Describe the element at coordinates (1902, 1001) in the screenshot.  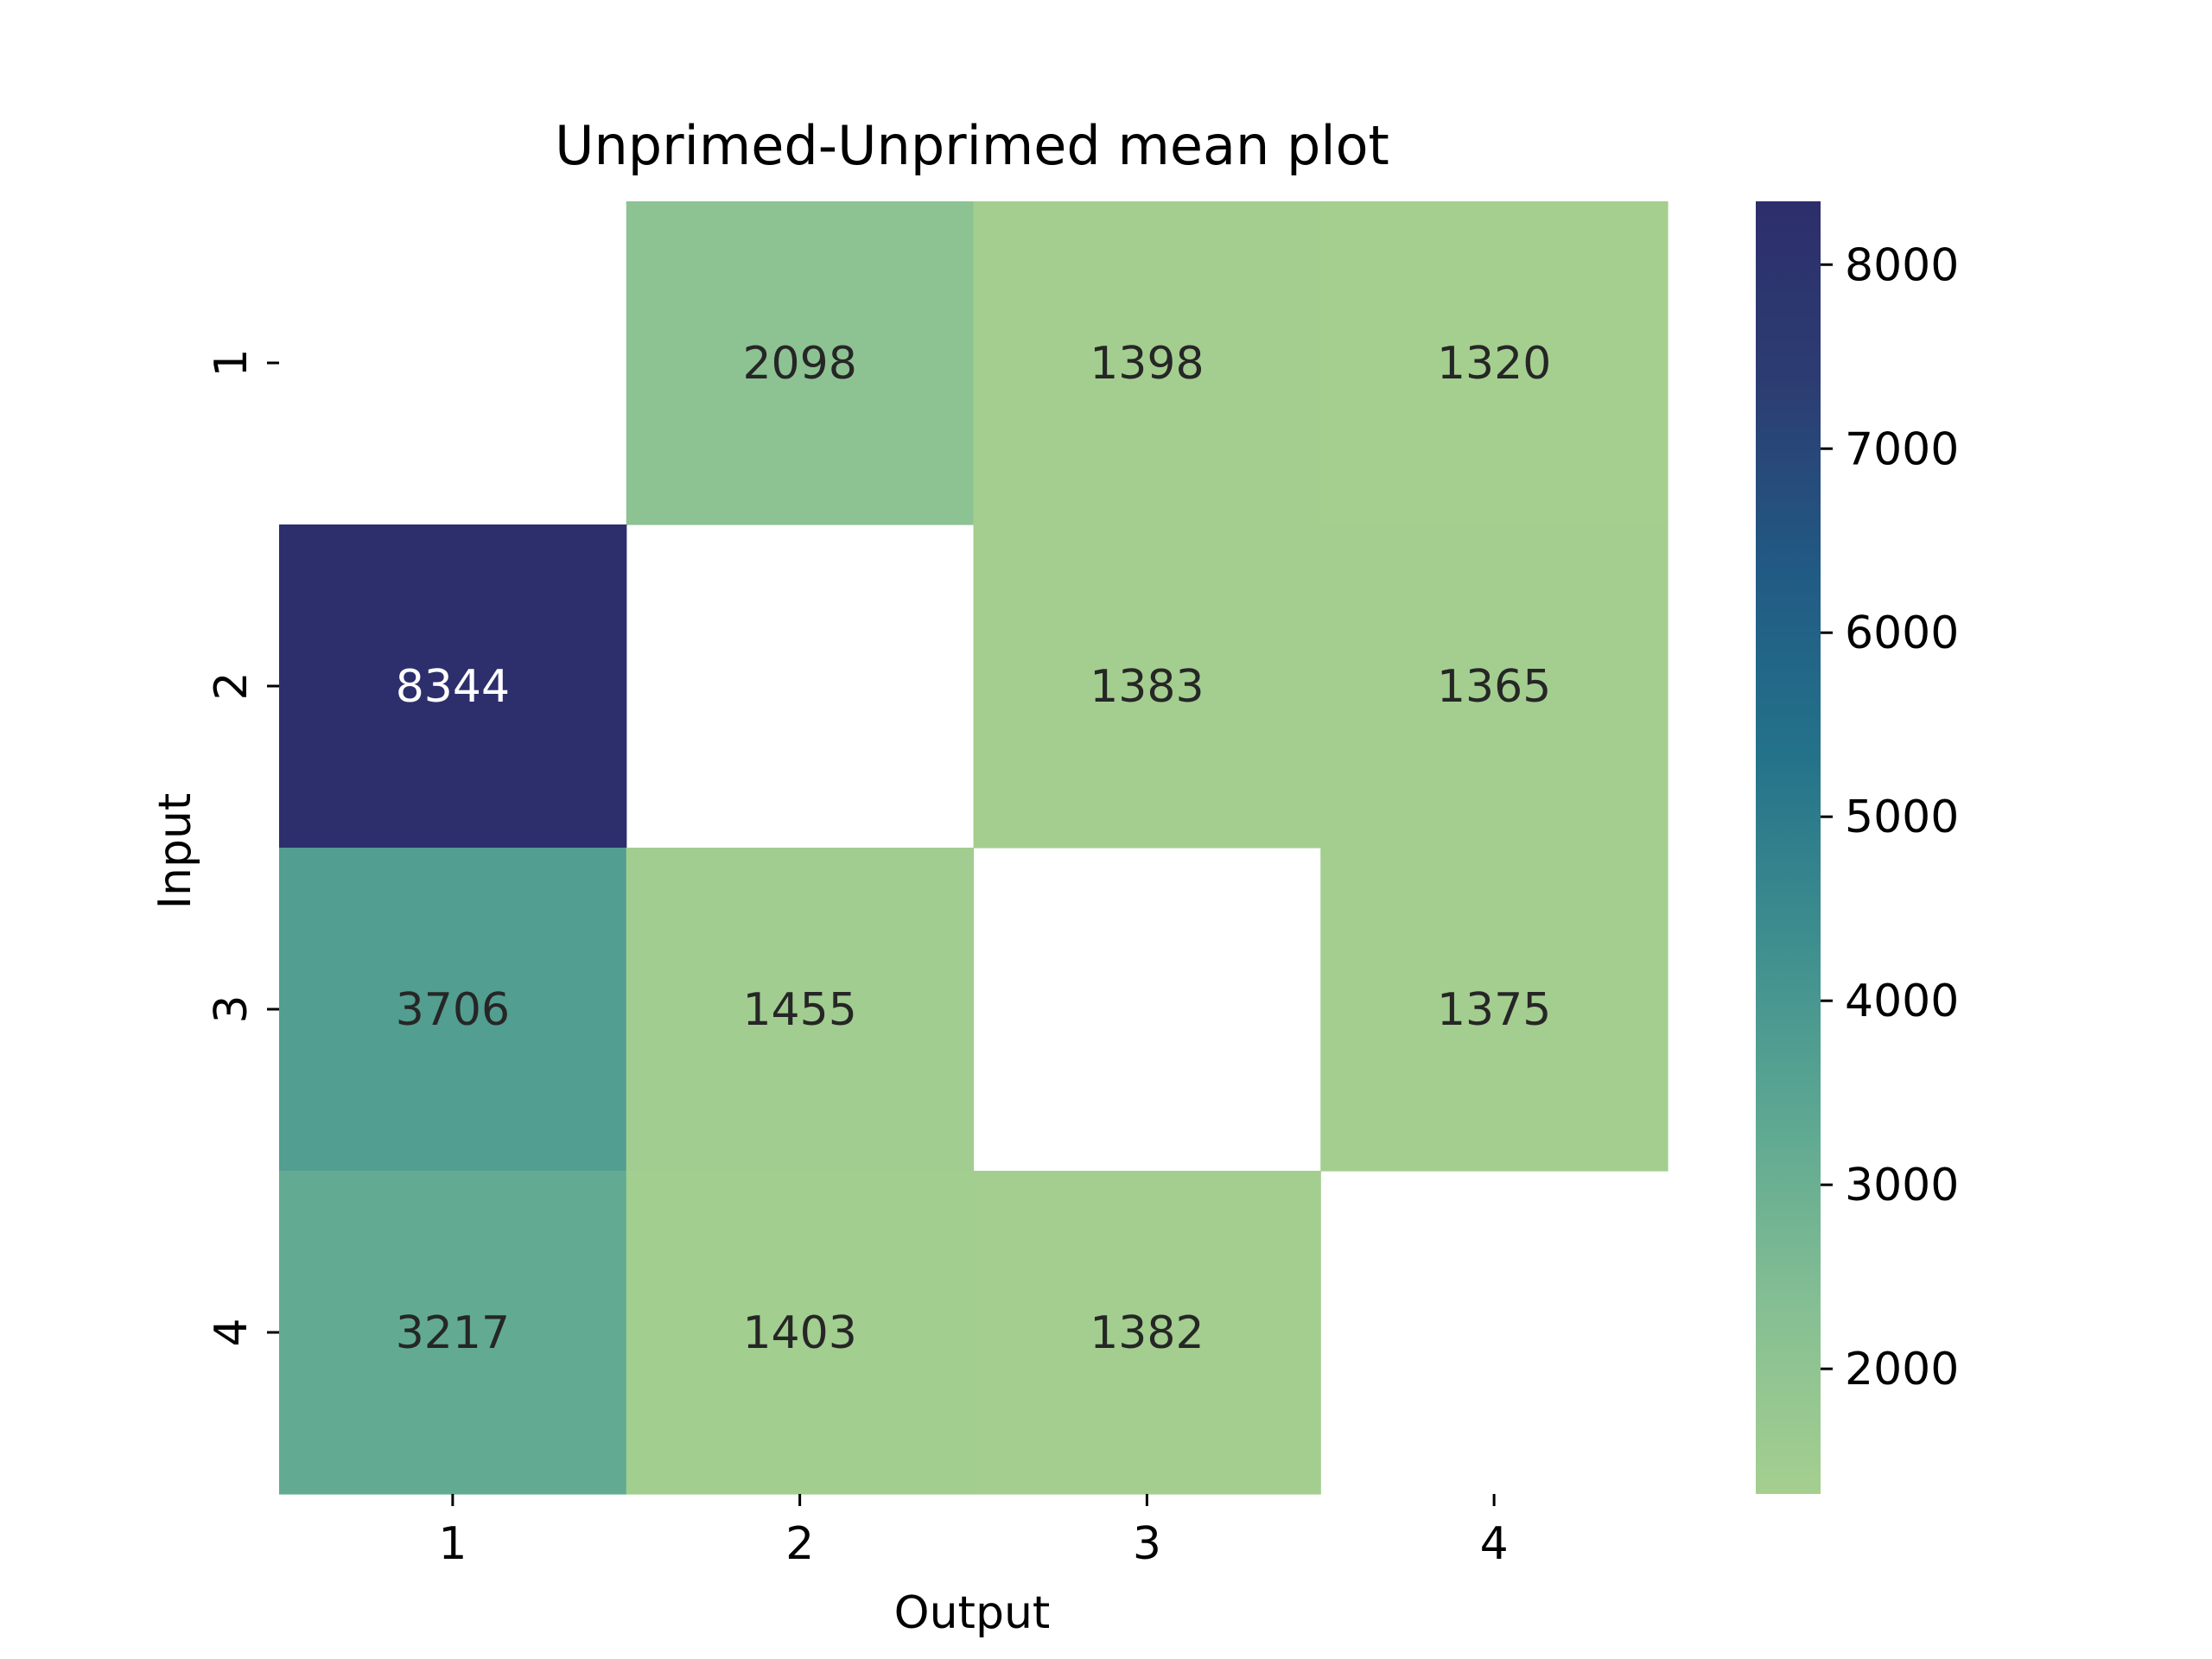
I see `colorbar-tick-label: 4000` at that location.